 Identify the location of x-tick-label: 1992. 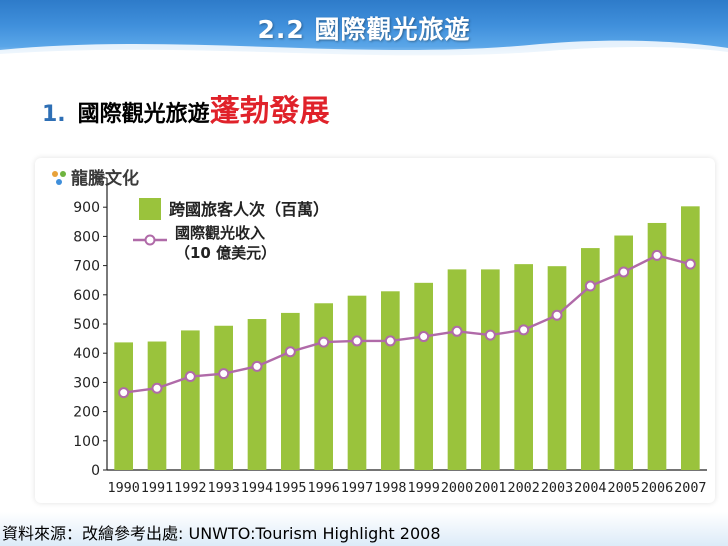
(190, 488).